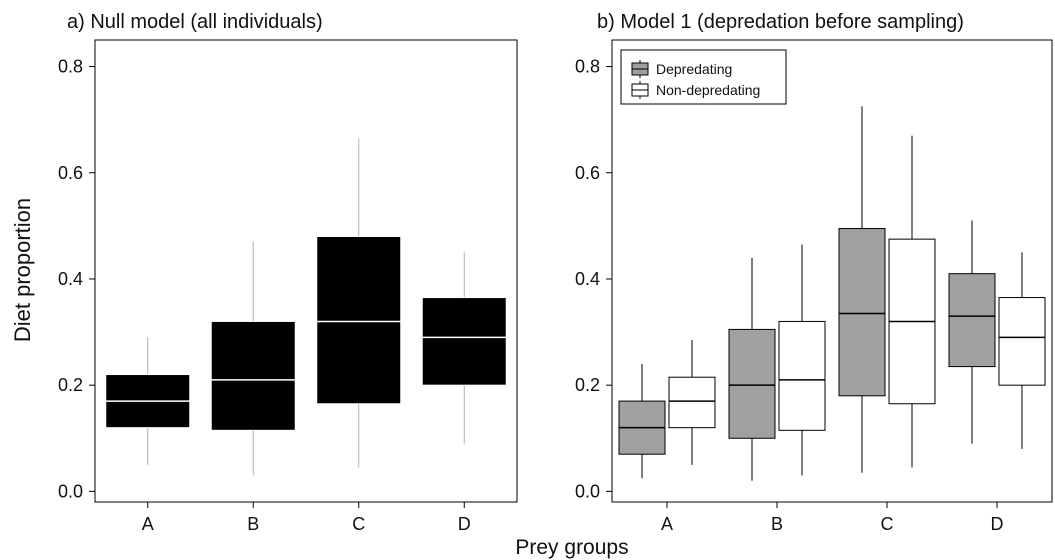 The width and height of the screenshot is (1055, 560). Describe the element at coordinates (22, 270) in the screenshot. I see `y-axis-label: Diet proportion` at that location.